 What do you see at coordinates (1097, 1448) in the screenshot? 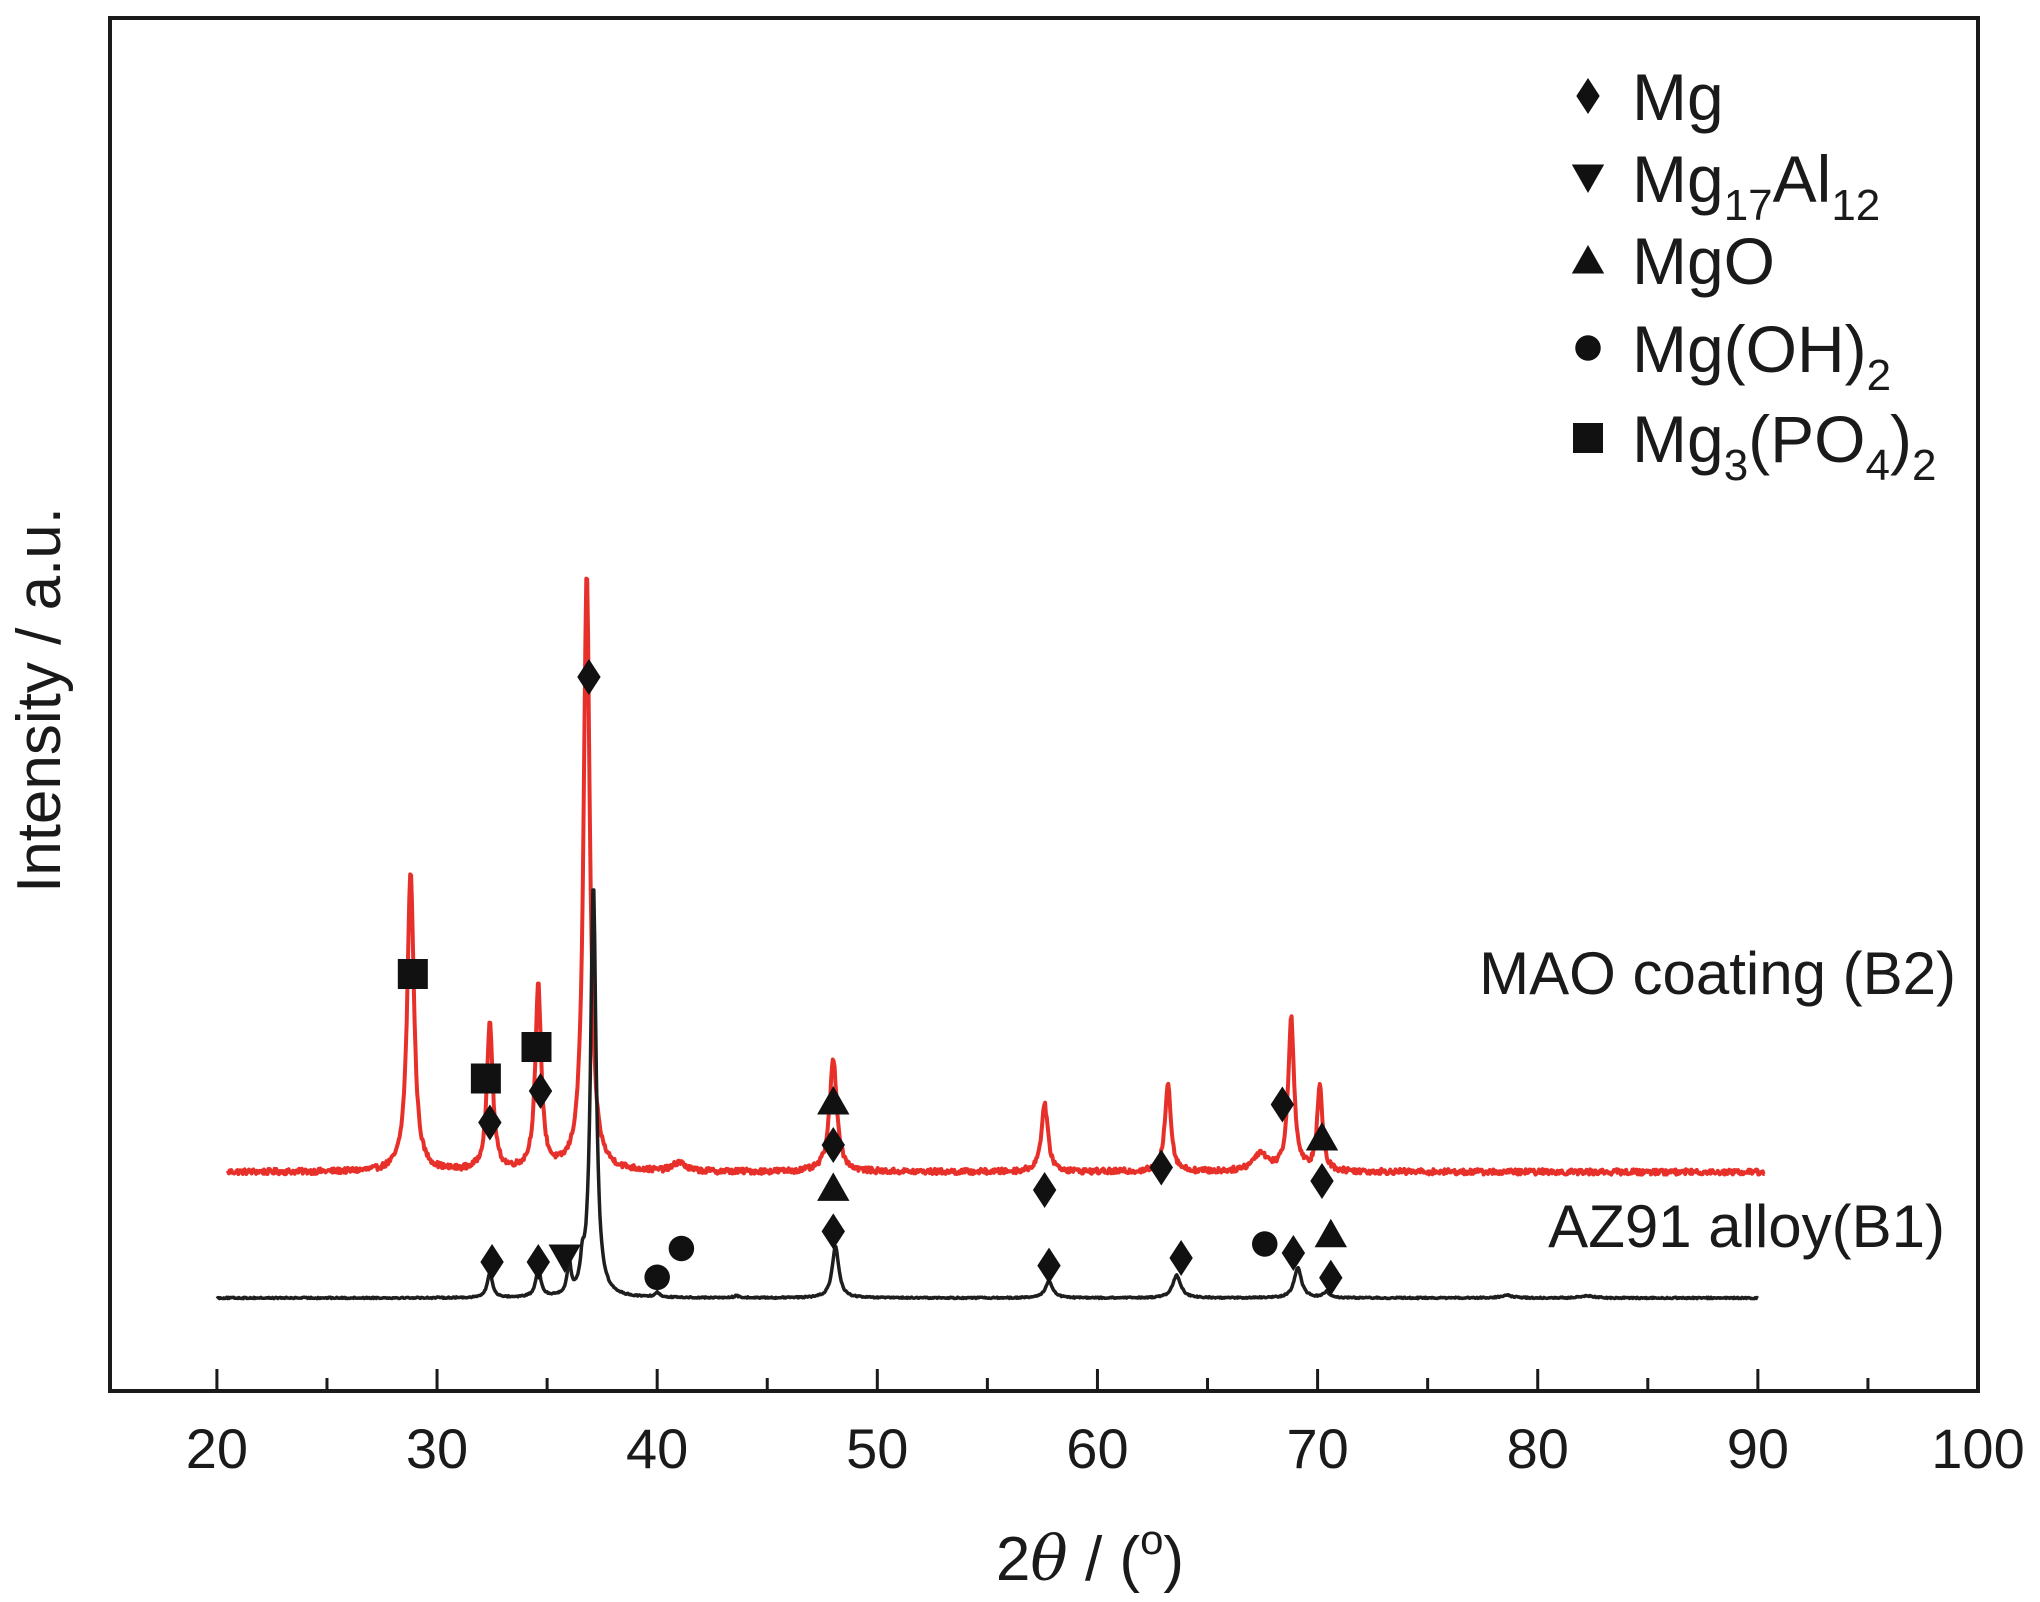
I see `x-tick-label: 60` at bounding box center [1097, 1448].